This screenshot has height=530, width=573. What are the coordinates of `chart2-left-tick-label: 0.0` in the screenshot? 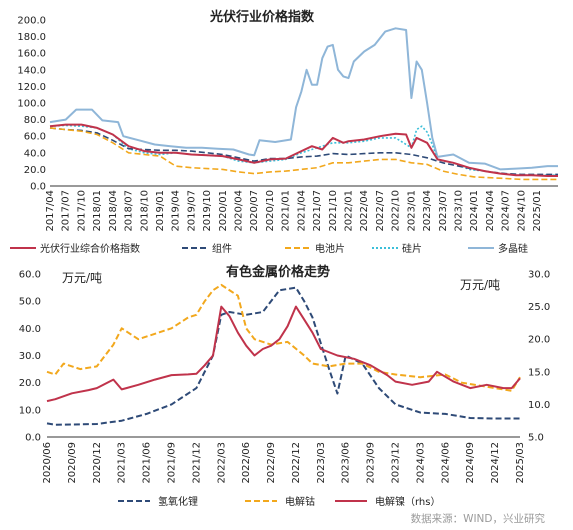 It's located at (33, 438).